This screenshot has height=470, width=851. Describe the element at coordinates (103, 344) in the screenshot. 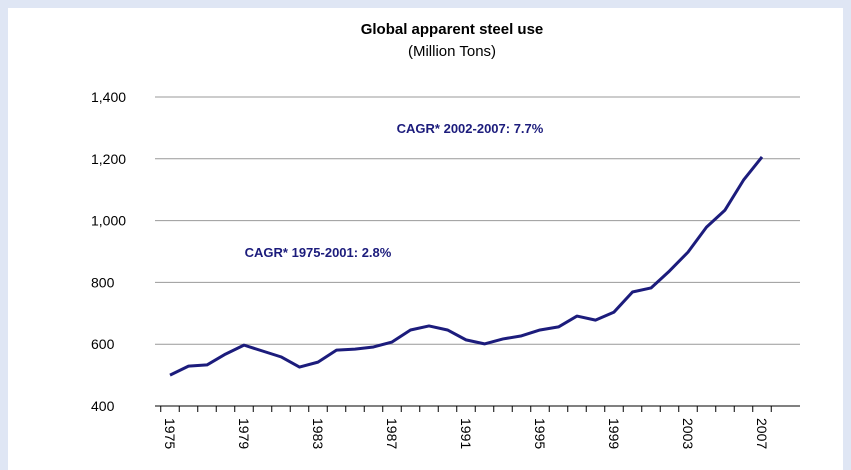

I see `y-tick-label: 600` at that location.